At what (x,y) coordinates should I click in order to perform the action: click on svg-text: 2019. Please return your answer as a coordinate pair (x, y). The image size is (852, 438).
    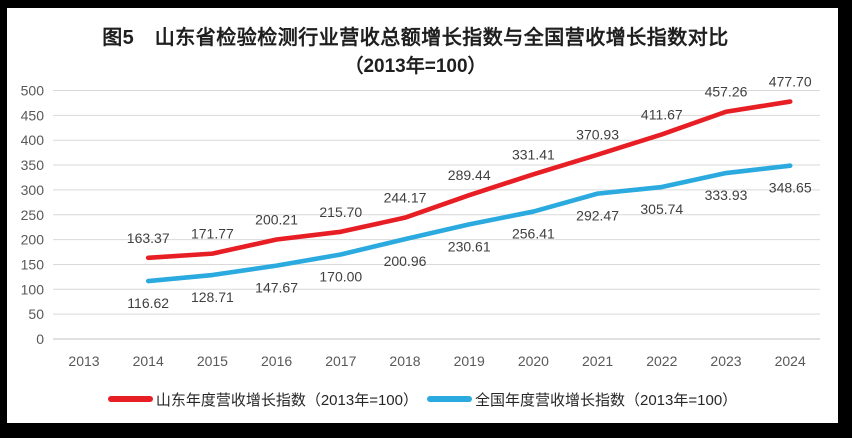
    Looking at the image, I should click on (469, 361).